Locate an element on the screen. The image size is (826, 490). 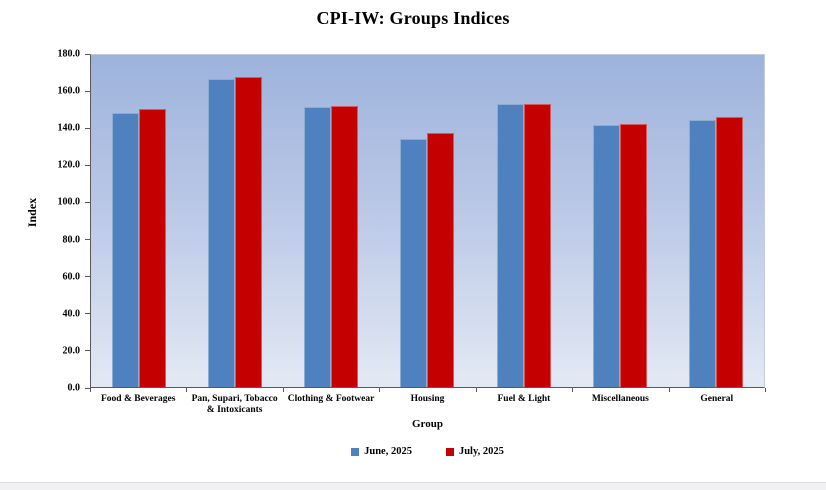
page-bottom-edge is located at coordinates (413, 486).